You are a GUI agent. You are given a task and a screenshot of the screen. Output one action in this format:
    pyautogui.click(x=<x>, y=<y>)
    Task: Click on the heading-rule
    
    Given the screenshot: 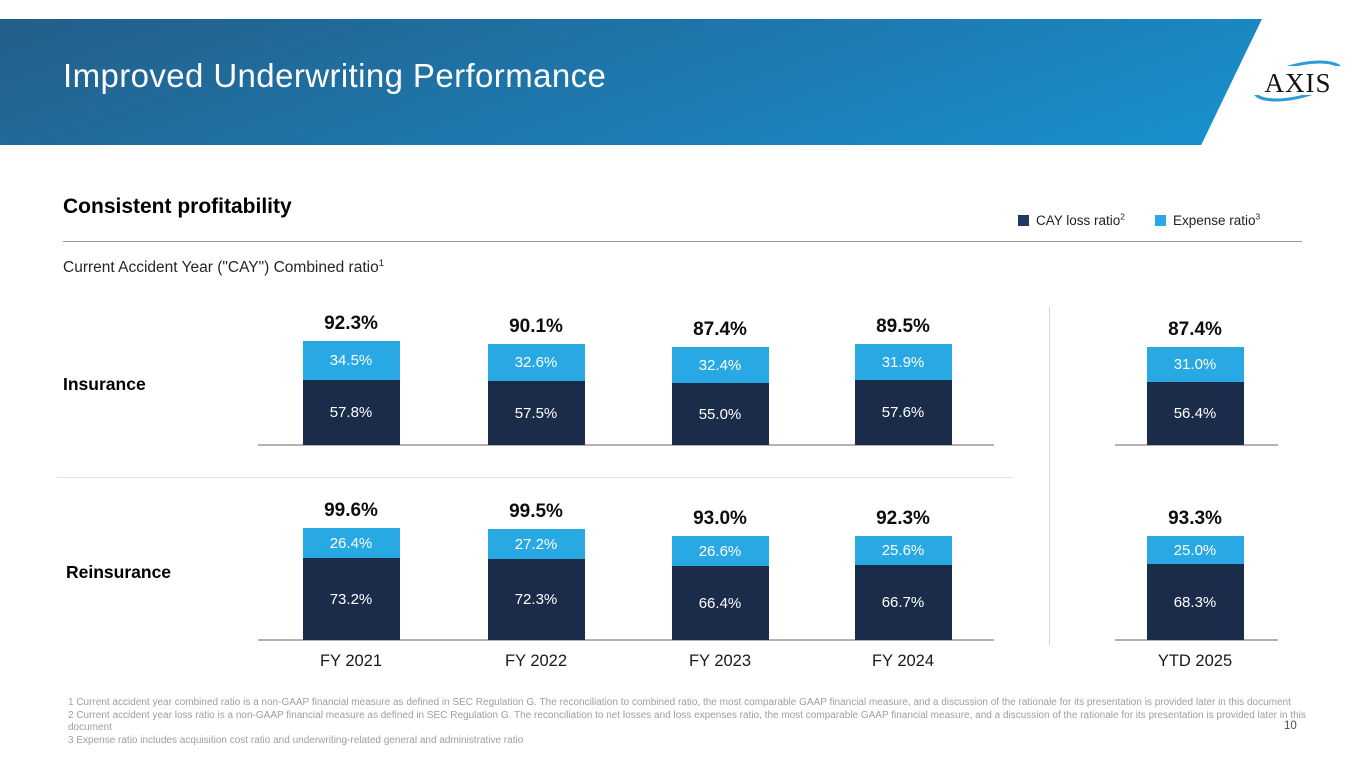 What is the action you would take?
    pyautogui.click(x=682, y=241)
    